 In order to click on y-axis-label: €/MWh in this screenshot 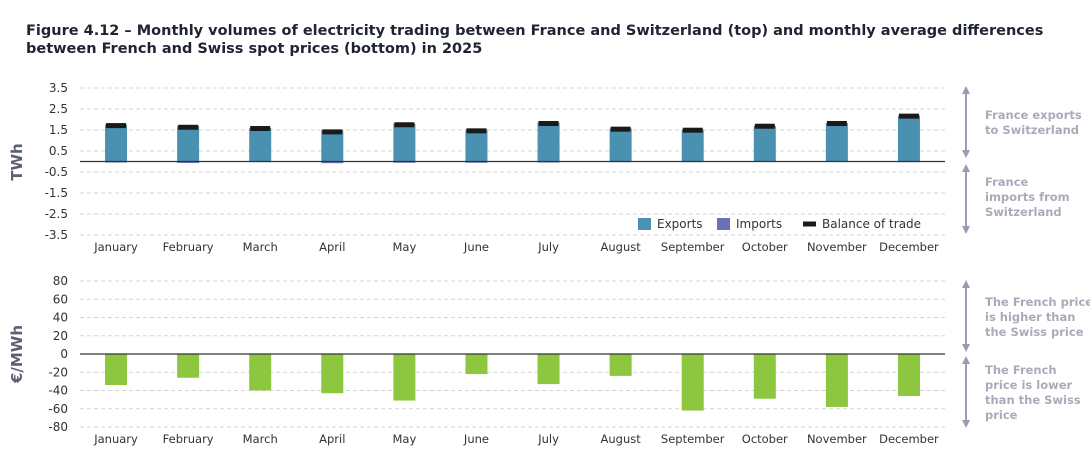, I will do `click(17, 354)`.